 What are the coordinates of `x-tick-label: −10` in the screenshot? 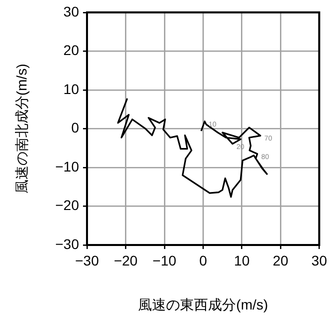 It's located at (164, 260).